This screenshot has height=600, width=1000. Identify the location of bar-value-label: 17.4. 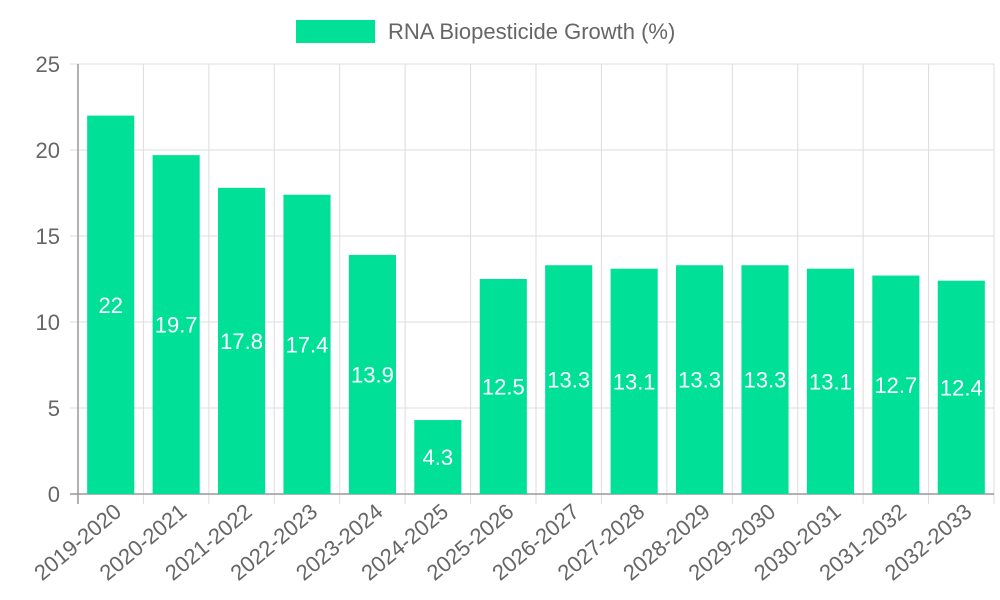
(307, 344).